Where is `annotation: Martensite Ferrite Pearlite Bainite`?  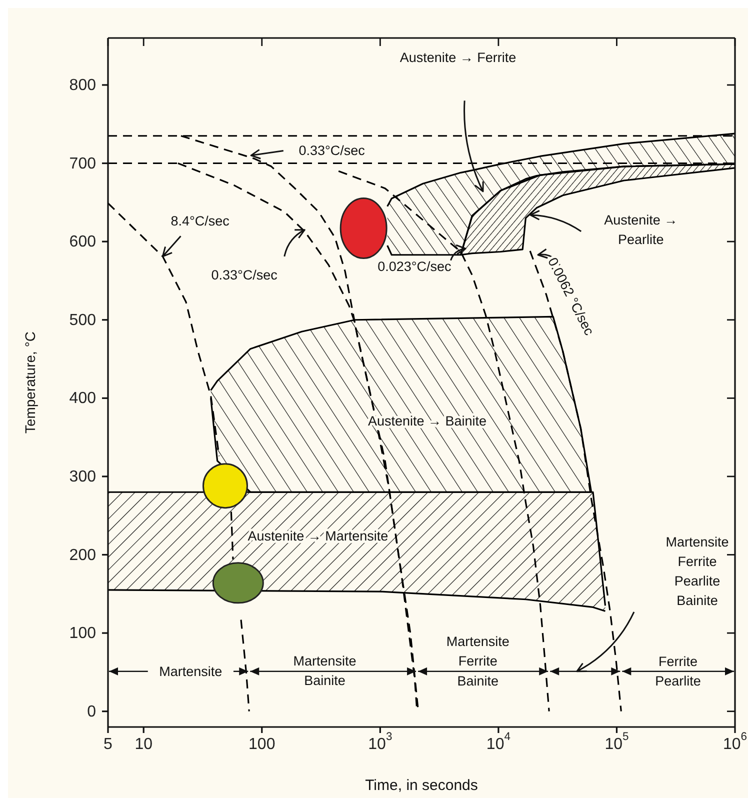
annotation: Martensite Ferrite Pearlite Bainite is located at coordinates (697, 571).